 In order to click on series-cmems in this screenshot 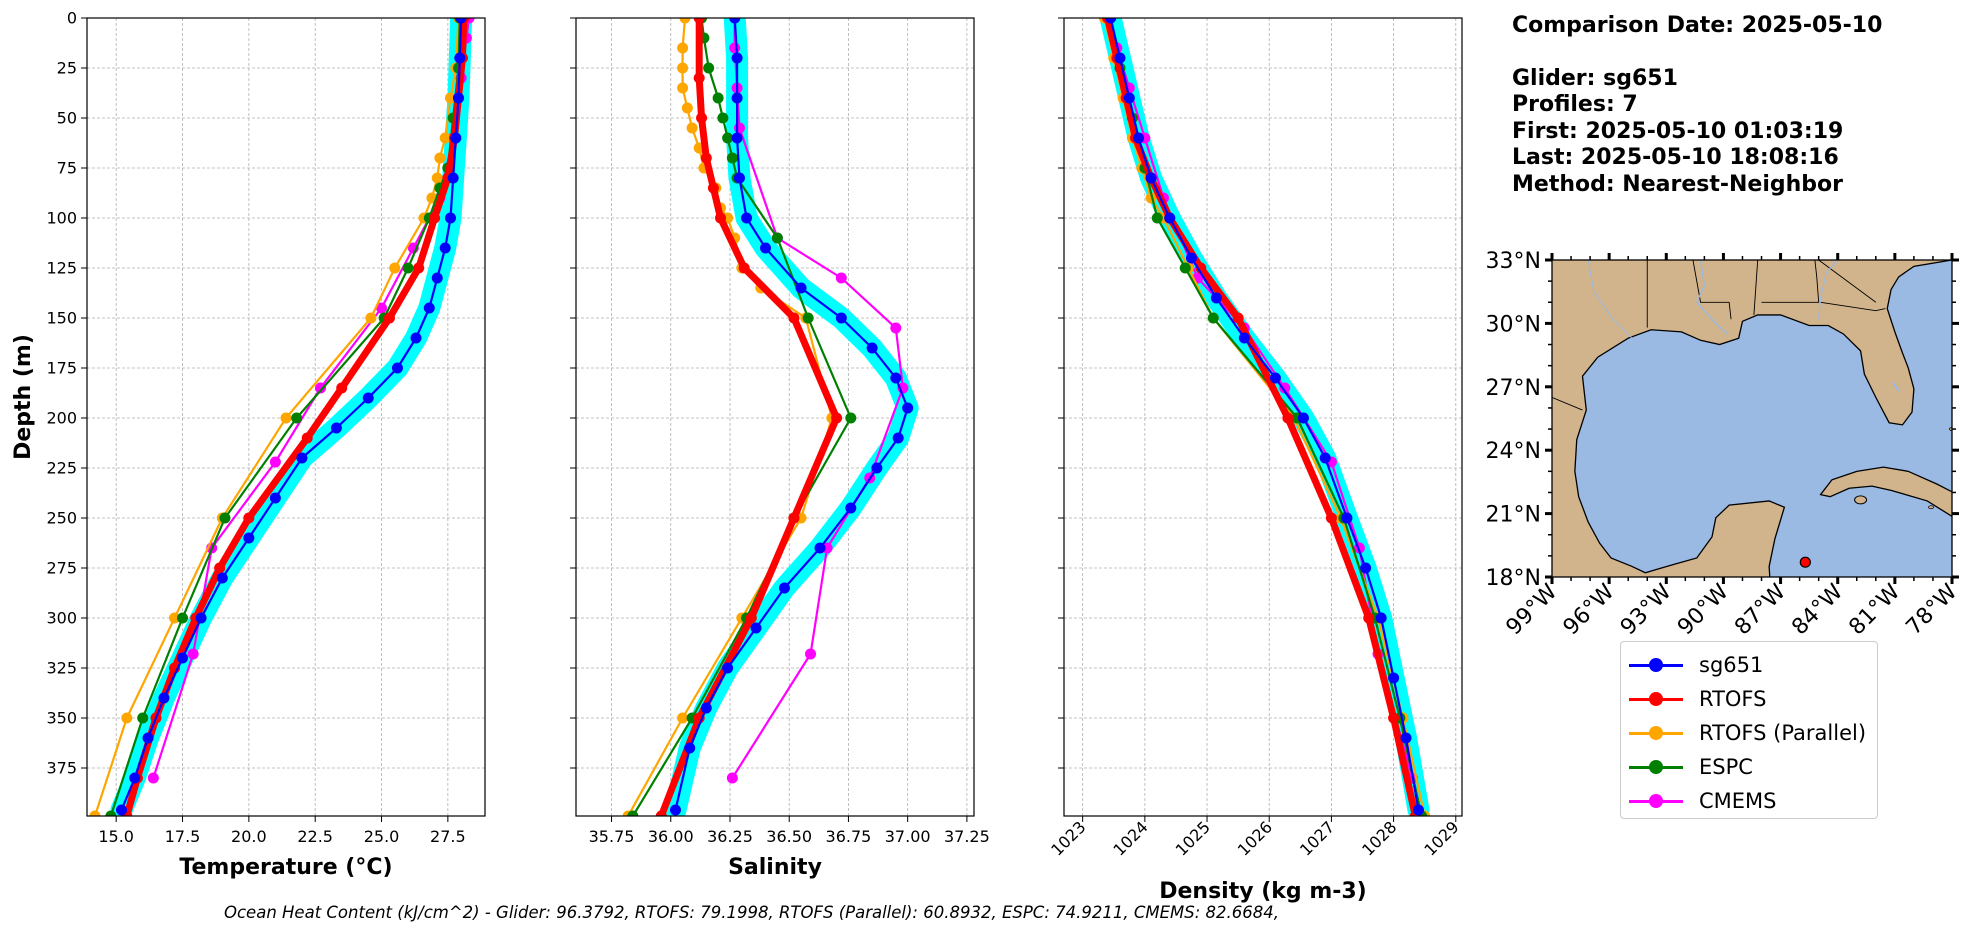, I will do `click(311, 401)`.